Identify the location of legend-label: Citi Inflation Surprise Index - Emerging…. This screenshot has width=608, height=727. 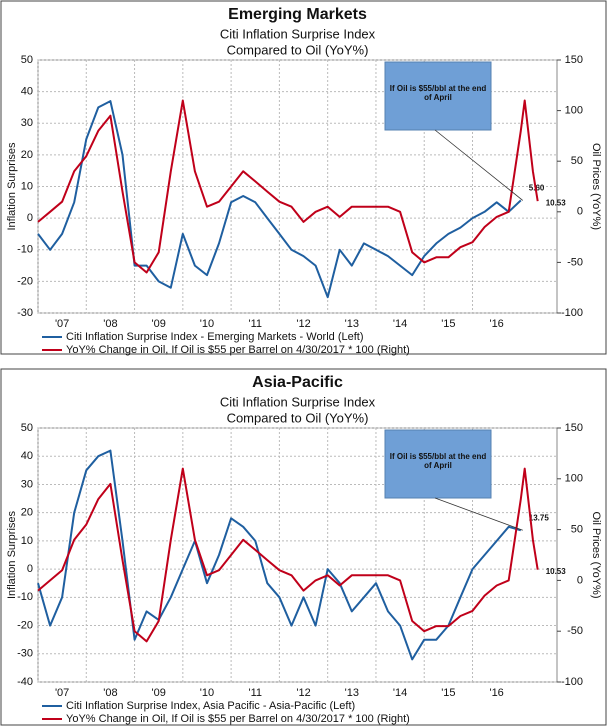
(215, 337).